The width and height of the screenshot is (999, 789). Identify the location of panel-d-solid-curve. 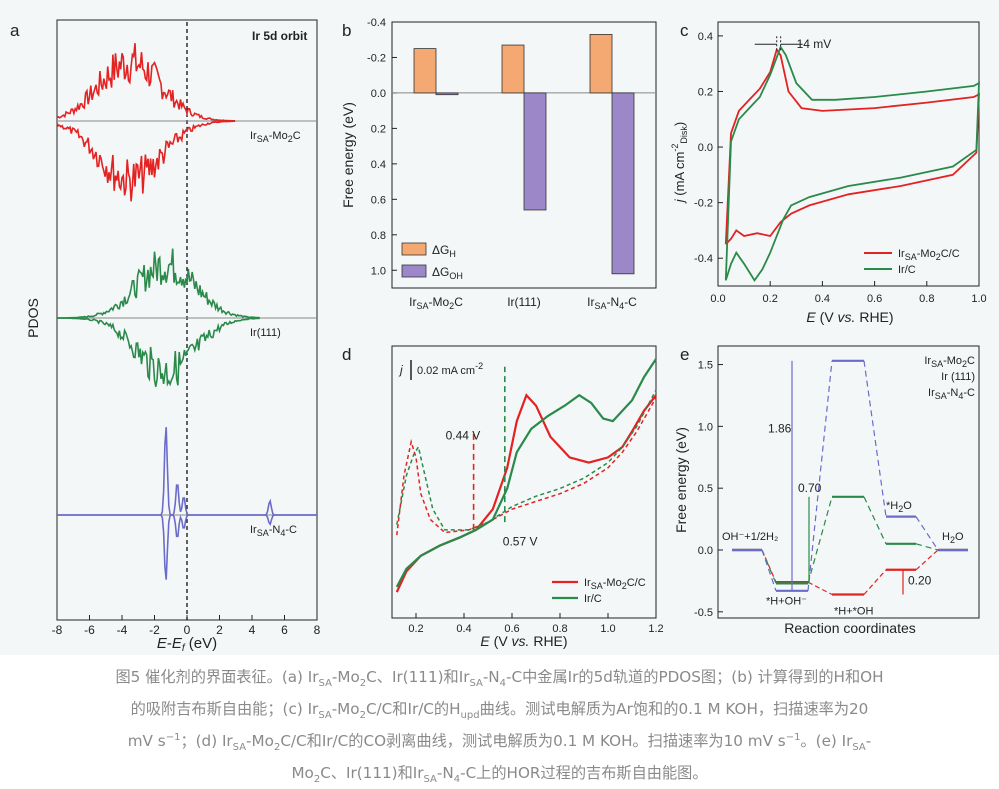
(526, 493).